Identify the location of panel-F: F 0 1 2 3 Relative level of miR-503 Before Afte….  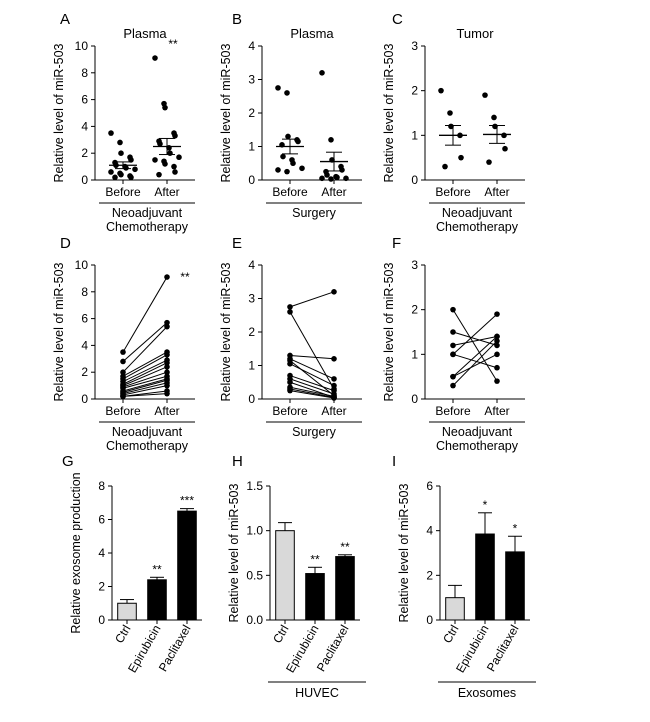
(453, 344).